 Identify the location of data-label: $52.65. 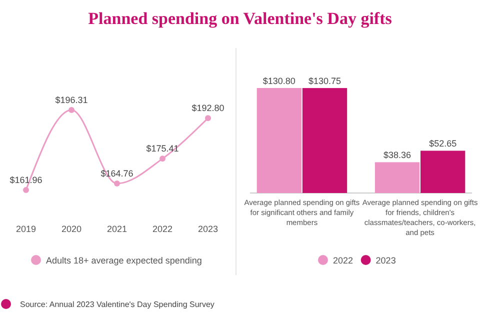
(443, 143).